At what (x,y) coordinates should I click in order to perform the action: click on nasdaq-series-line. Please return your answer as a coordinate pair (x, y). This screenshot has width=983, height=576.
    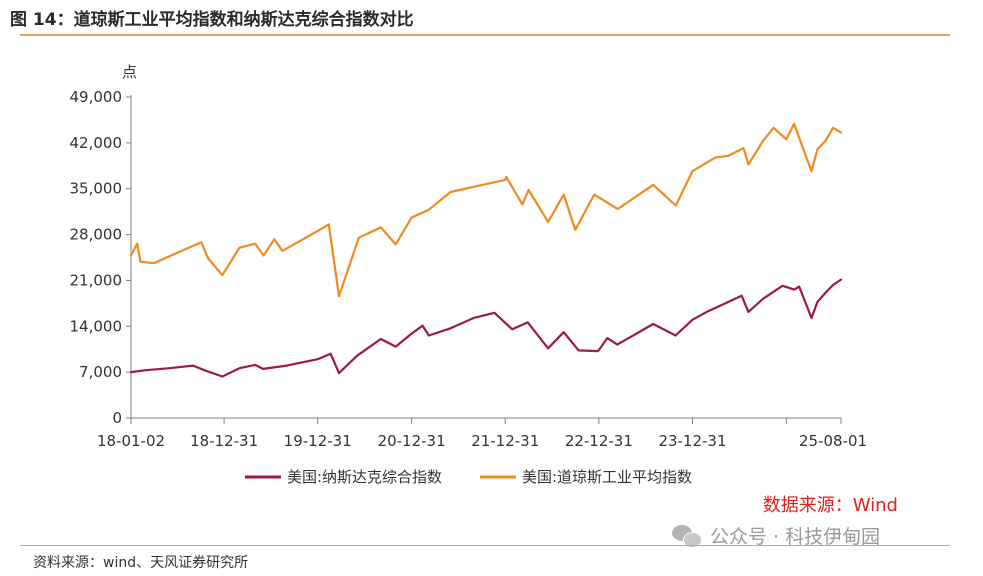
    Looking at the image, I should click on (486, 328).